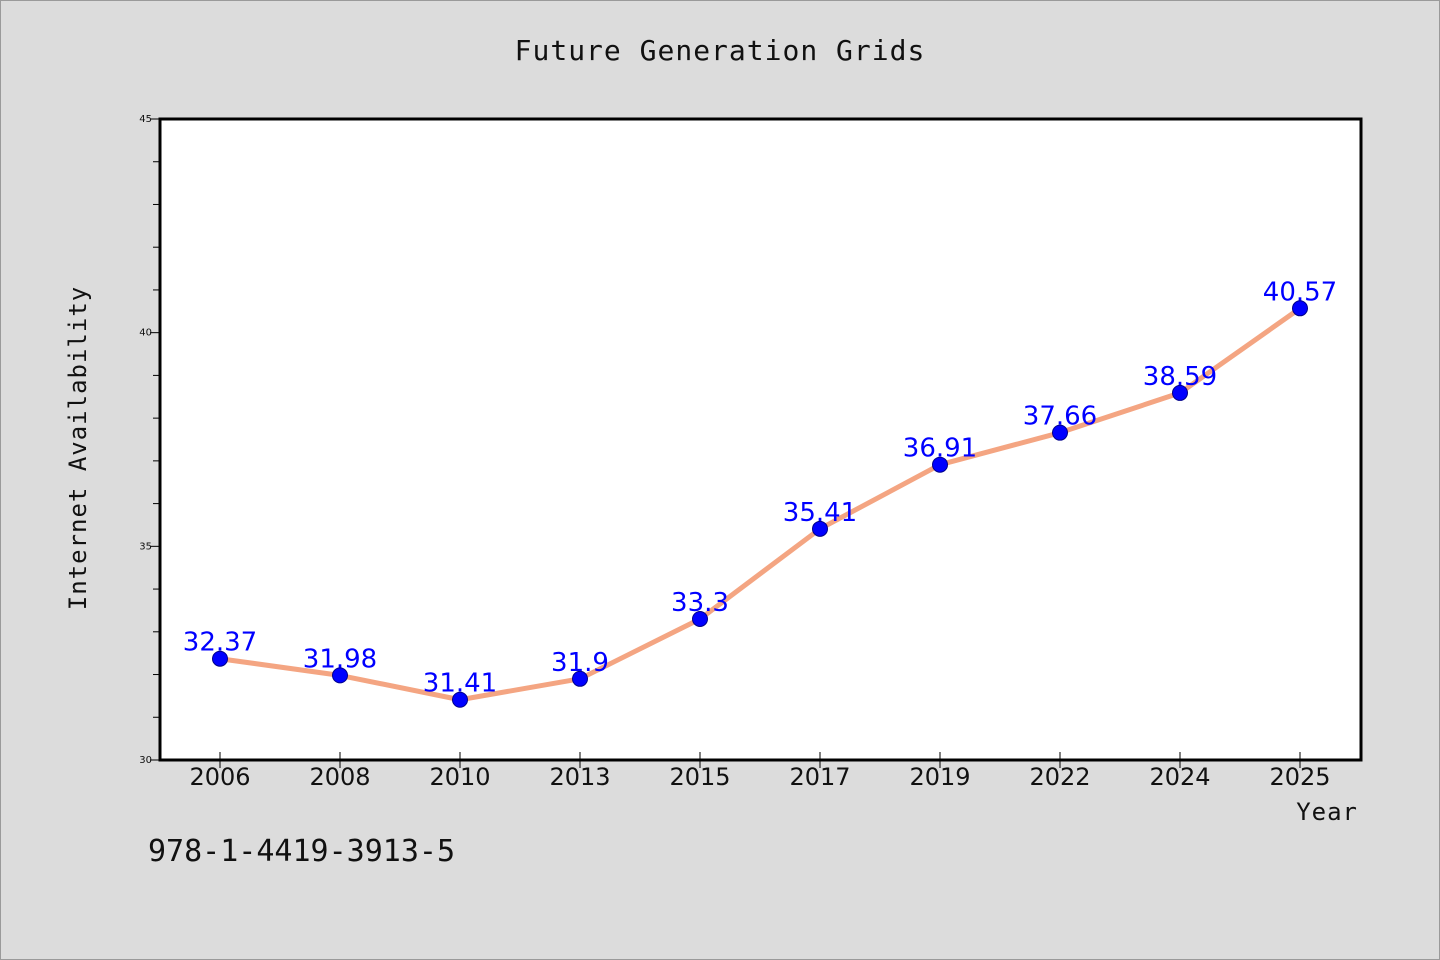 This screenshot has height=960, width=1440. I want to click on x-tick-label: 2017, so click(819, 777).